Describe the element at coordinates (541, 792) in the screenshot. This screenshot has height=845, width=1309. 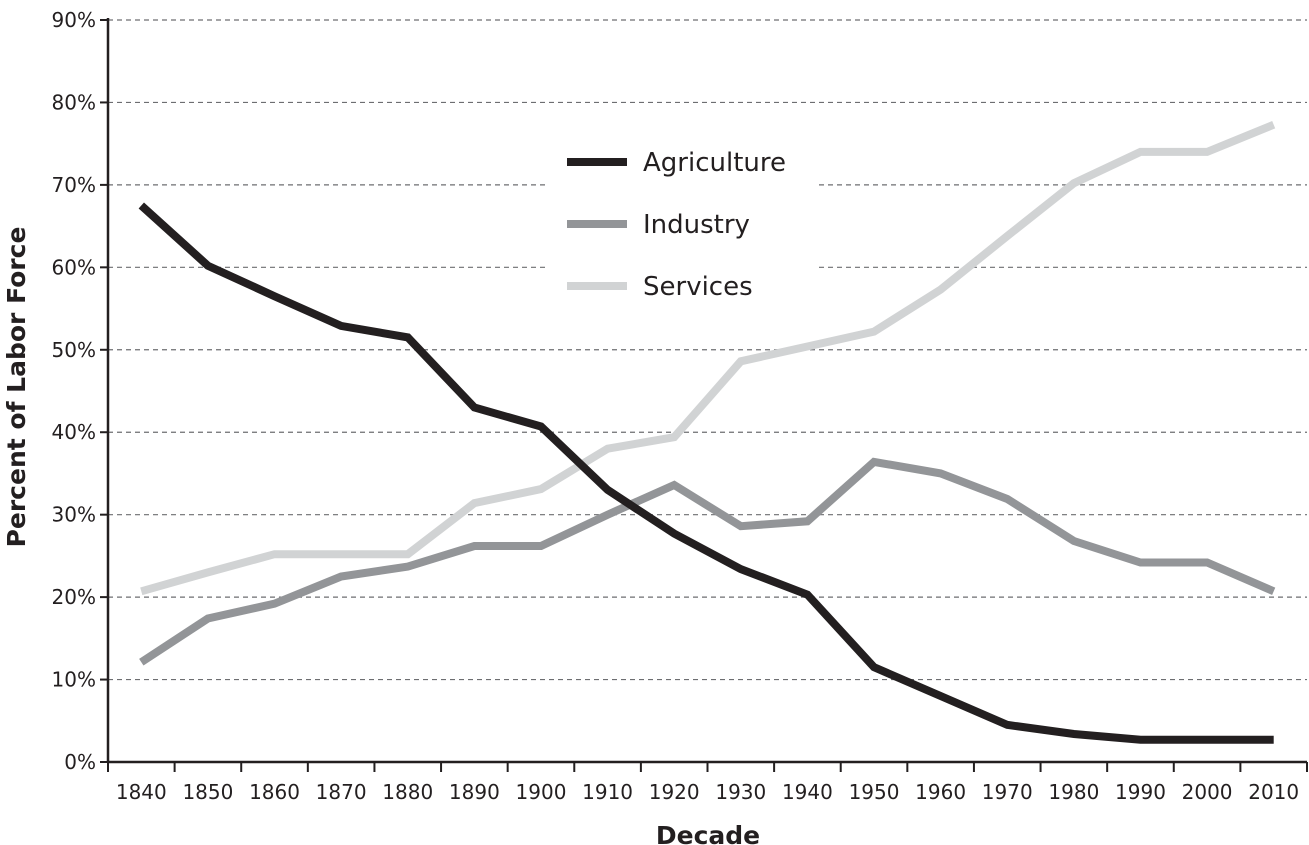
I see `x-tick-label: 1900` at that location.